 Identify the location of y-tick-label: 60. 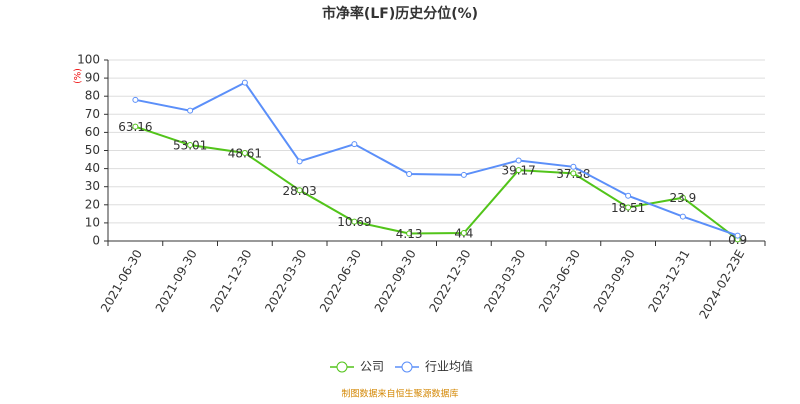
(92, 132).